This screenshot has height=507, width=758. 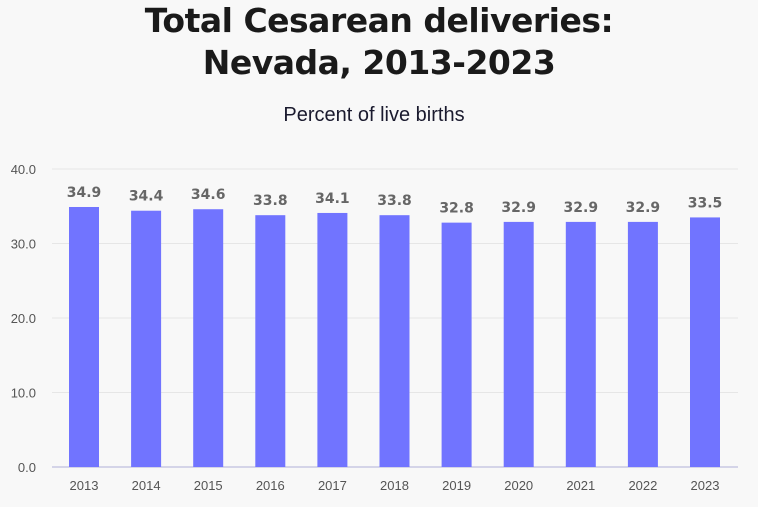 What do you see at coordinates (518, 485) in the screenshot?
I see `x-tick-label: 2020` at bounding box center [518, 485].